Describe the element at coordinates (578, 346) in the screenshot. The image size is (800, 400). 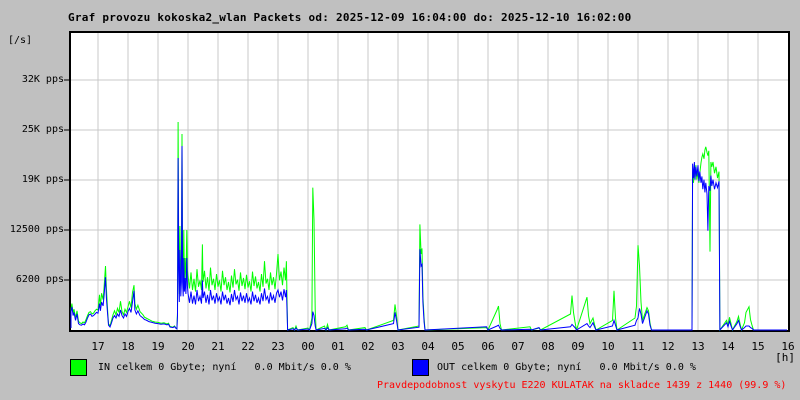
I see `x-tick-label: 09` at that location.